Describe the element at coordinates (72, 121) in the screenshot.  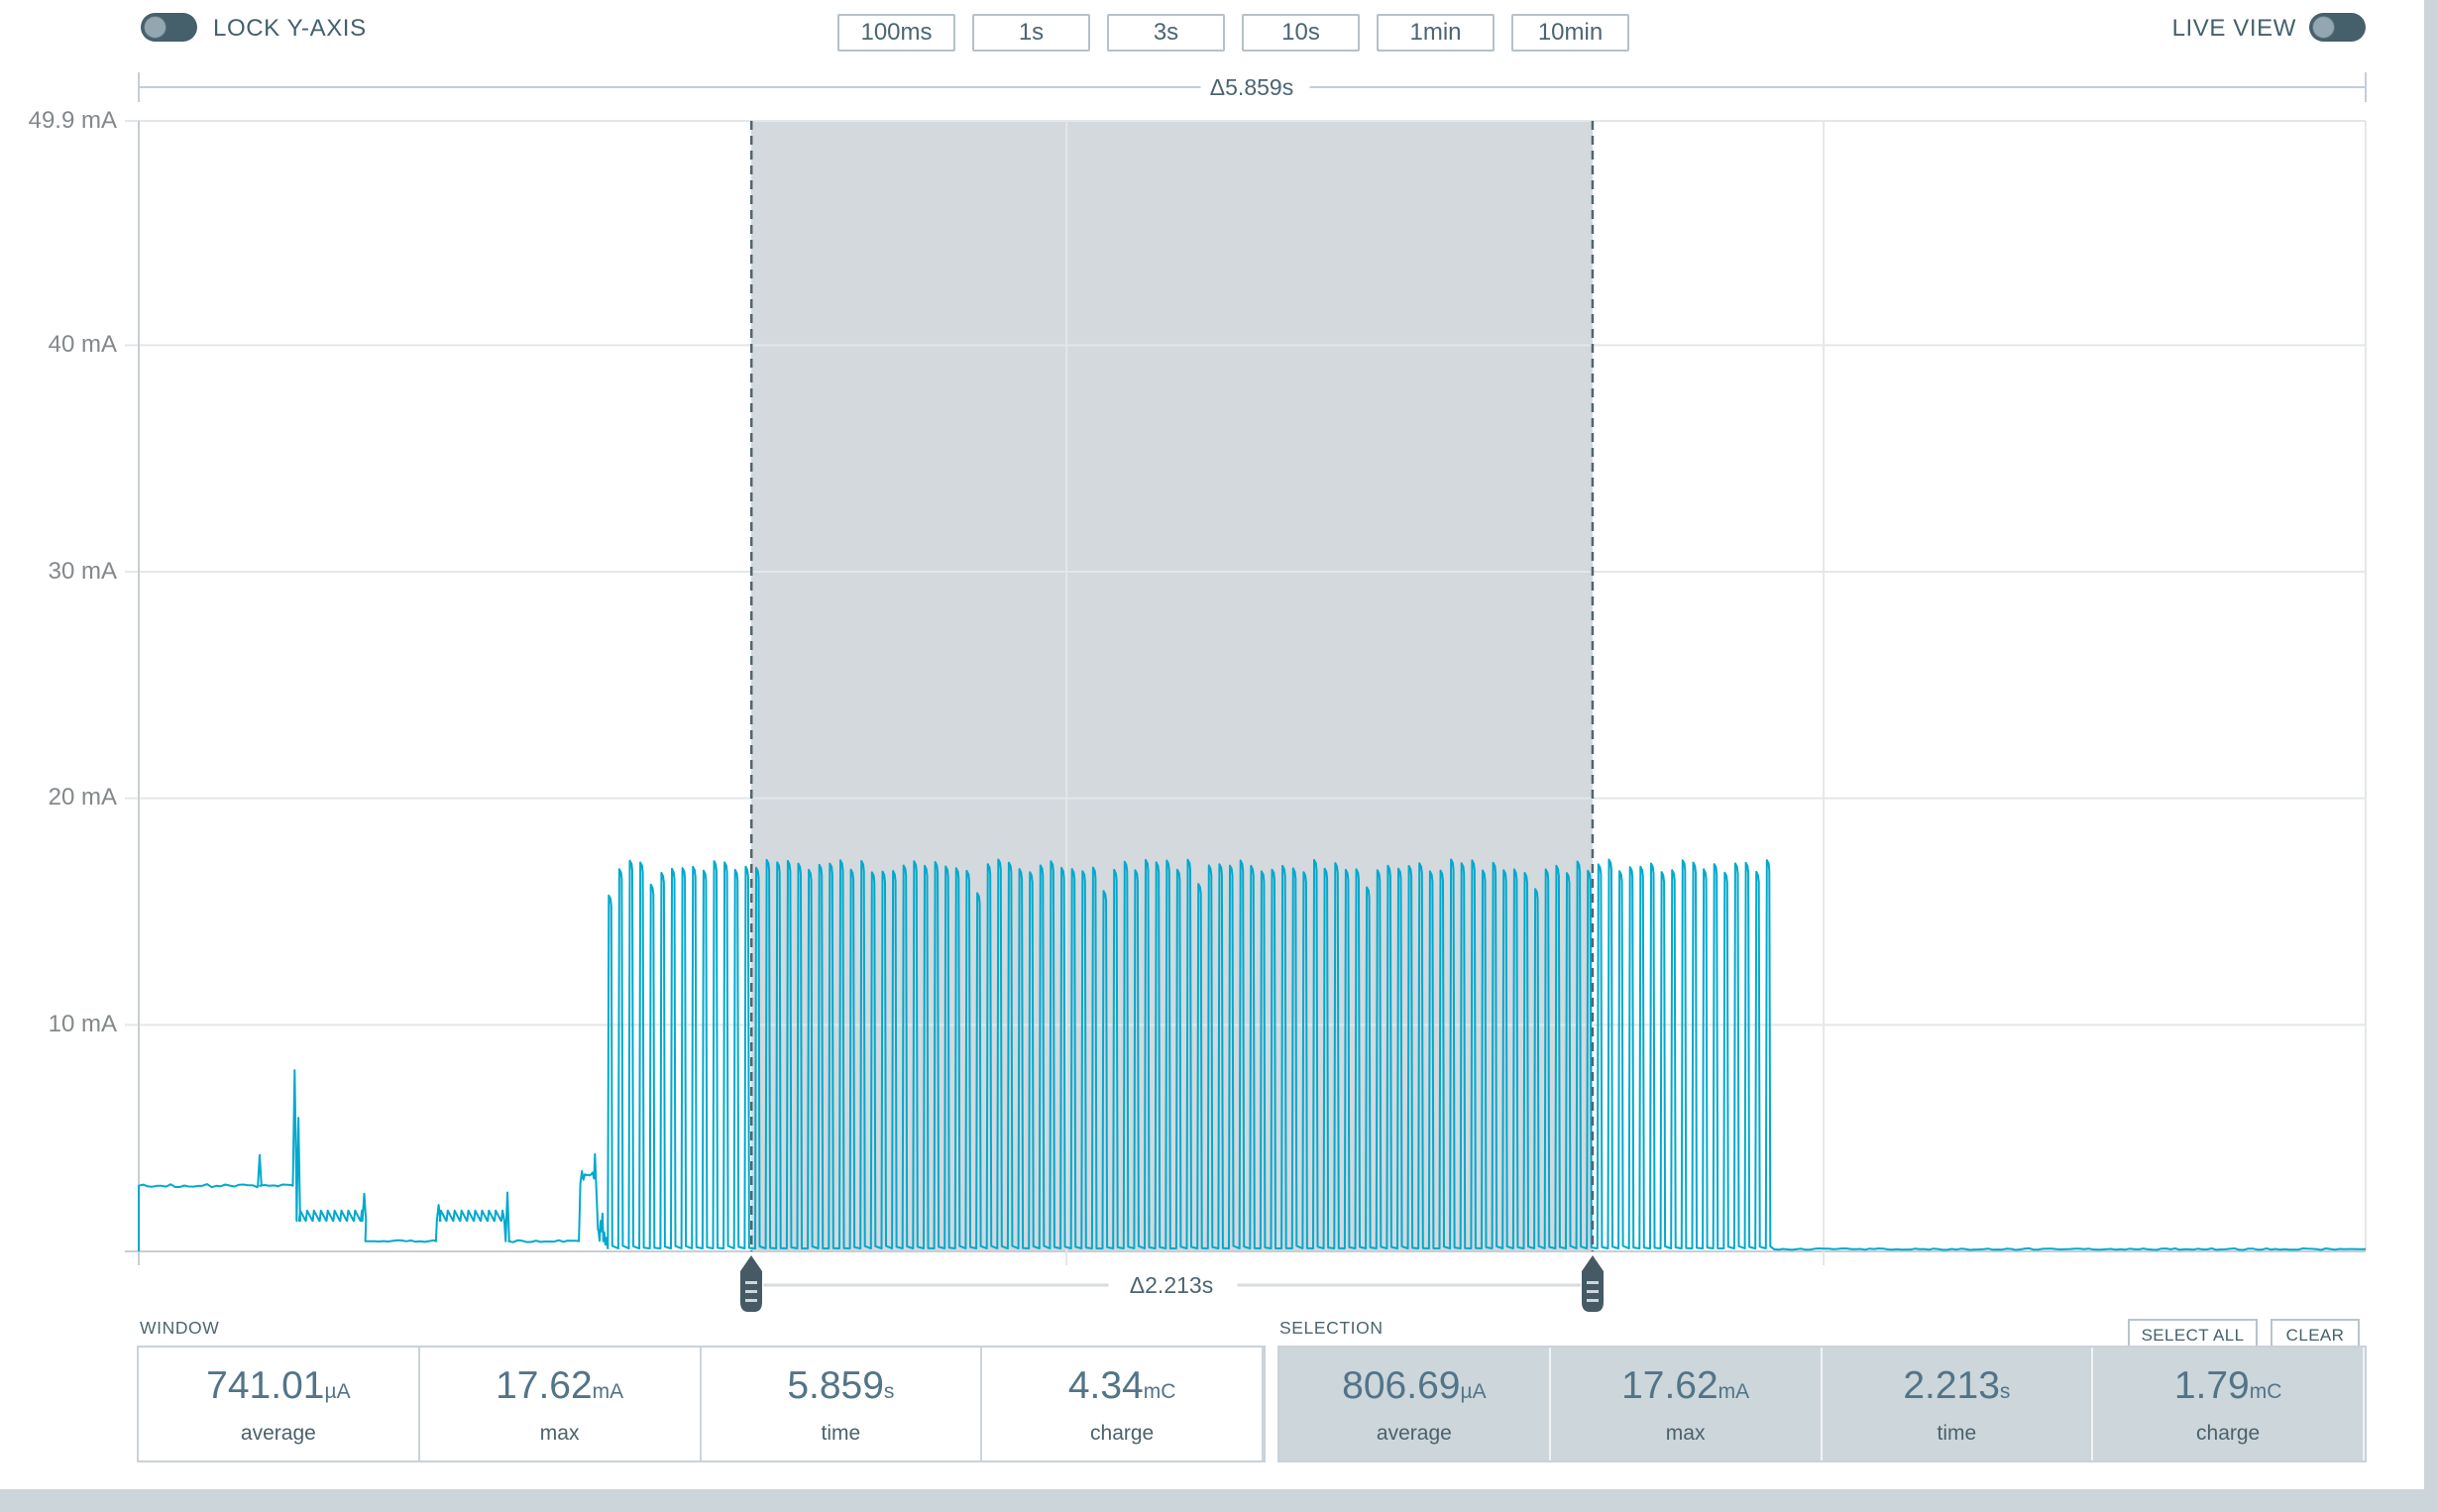
I see `y-axis-tick-label: 49.9 mA` at that location.